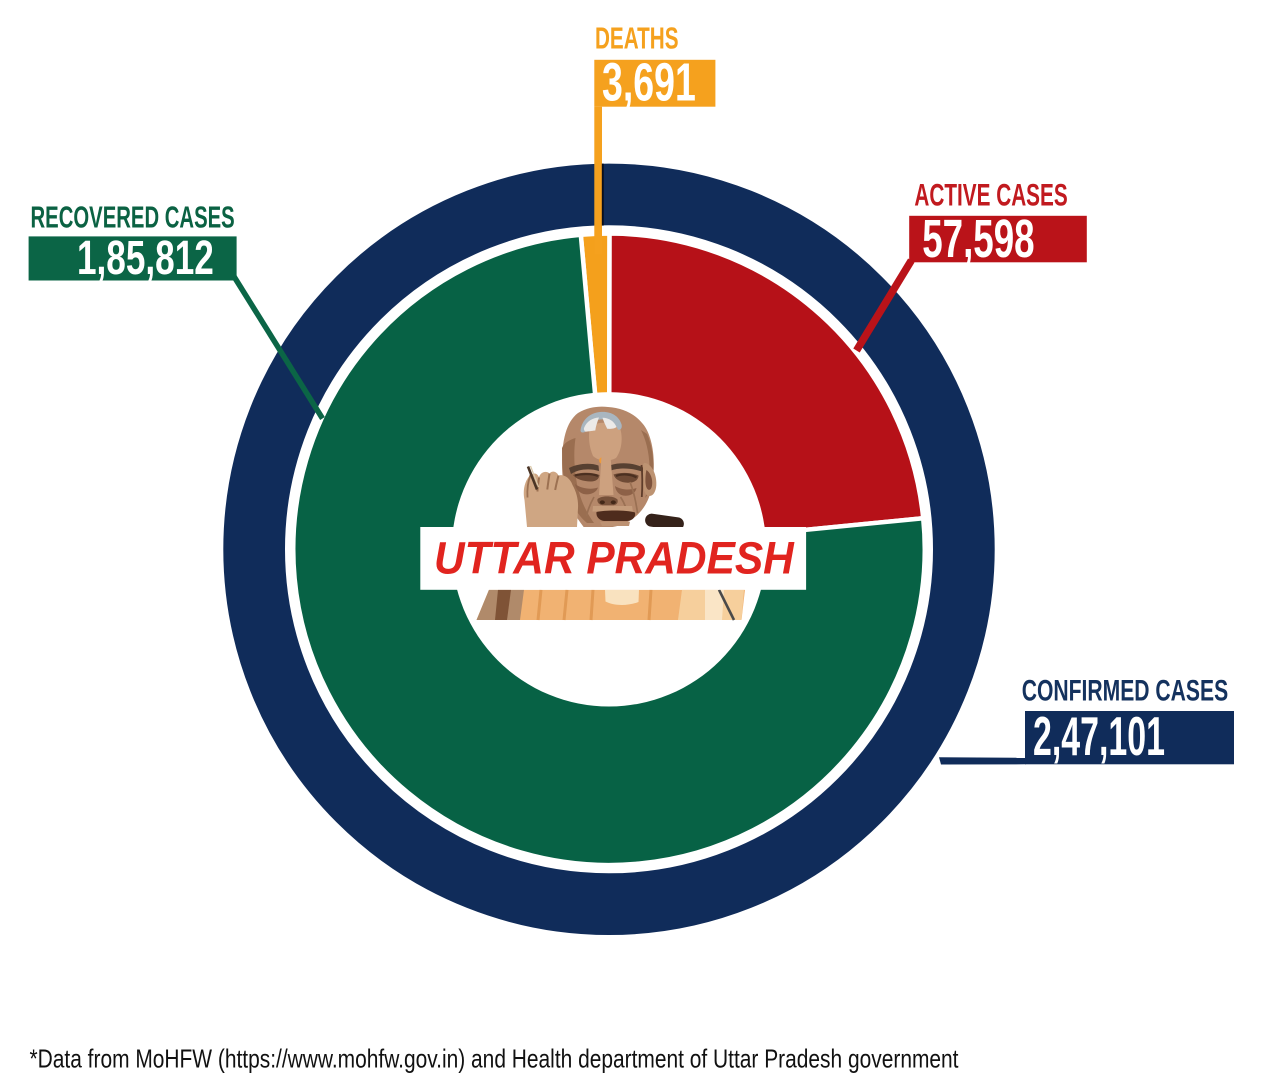 This screenshot has width=1263, height=1080. Describe the element at coordinates (637, 39) in the screenshot. I see `svg-text: DEATHS` at that location.